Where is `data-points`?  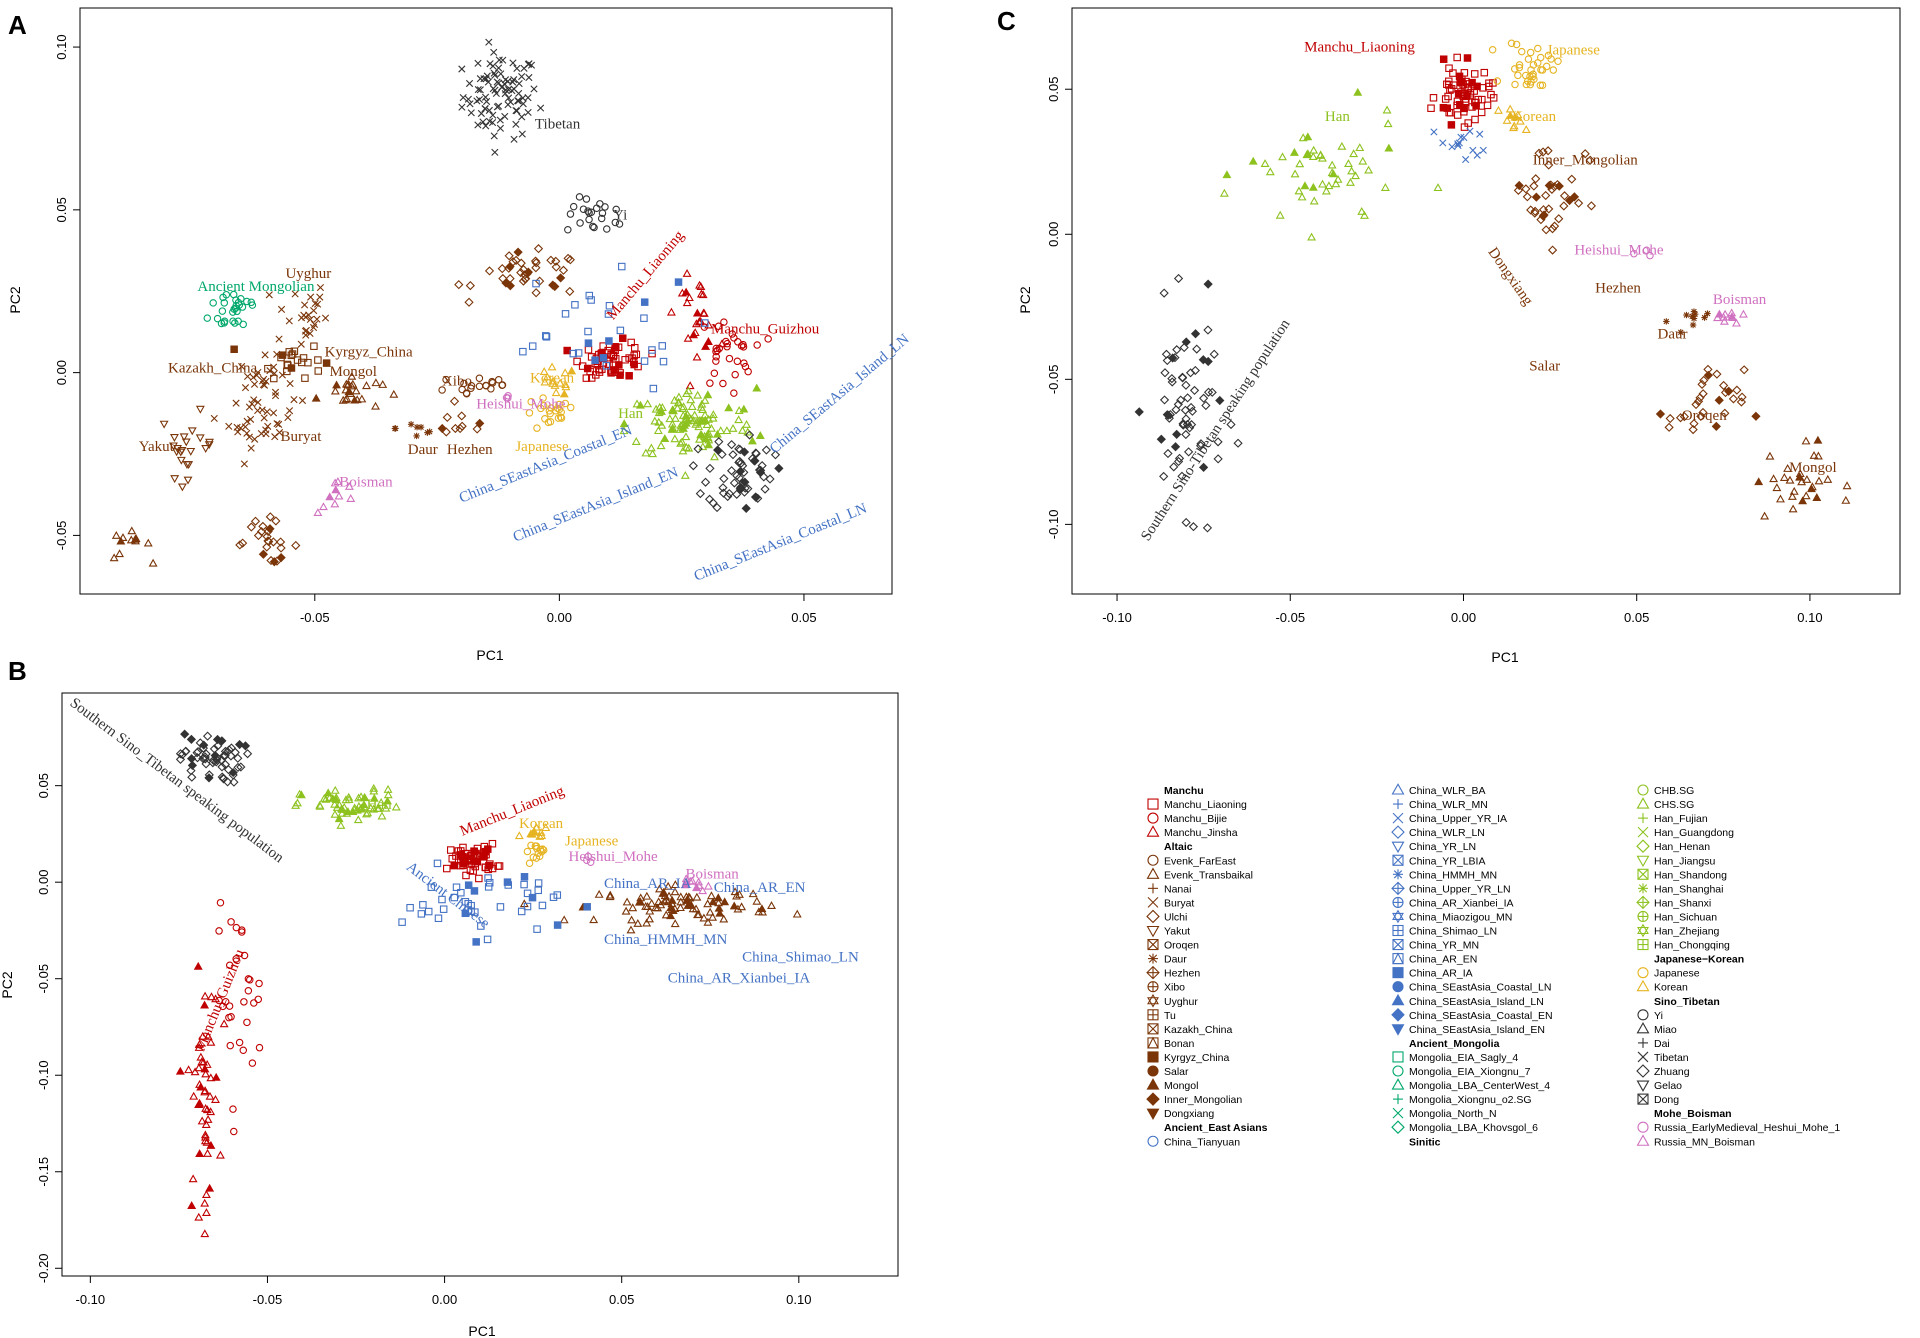 data-points is located at coordinates (488, 983).